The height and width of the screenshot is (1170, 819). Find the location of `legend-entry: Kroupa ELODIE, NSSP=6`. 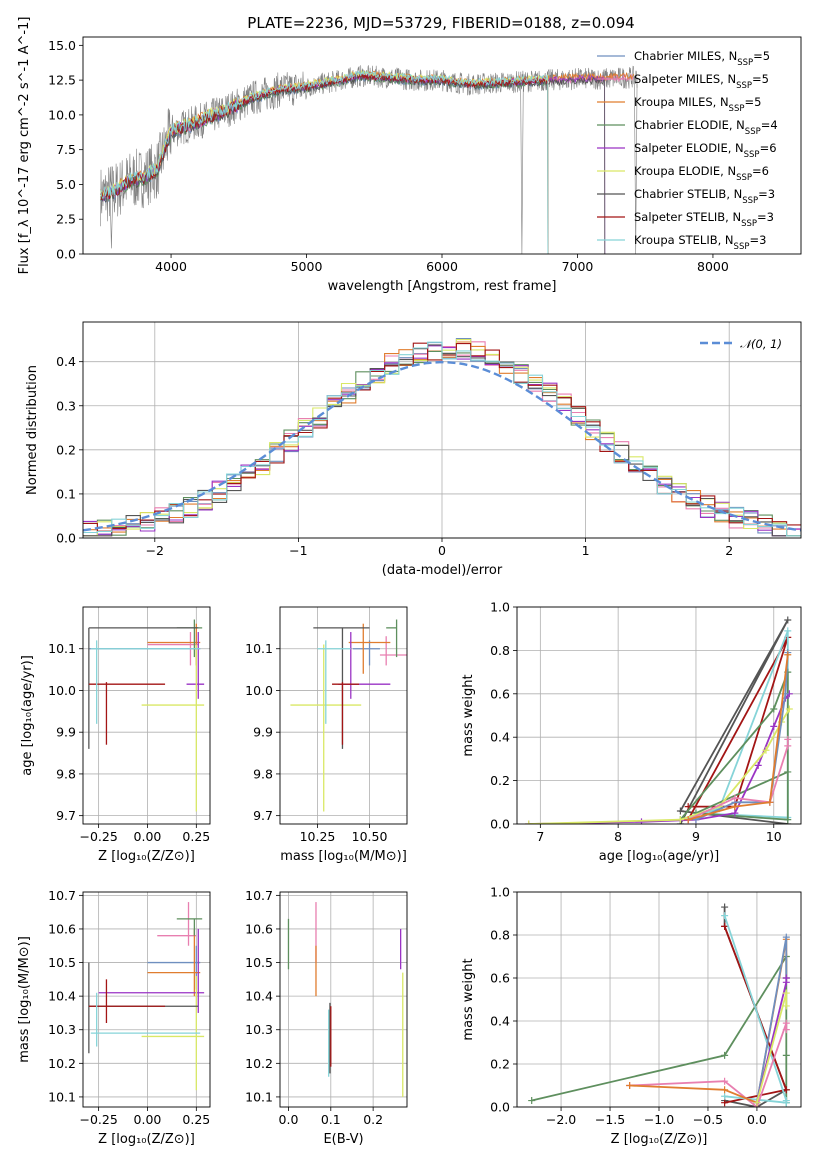

legend-entry: Kroupa ELODIE, NSSP=6 is located at coordinates (701, 173).